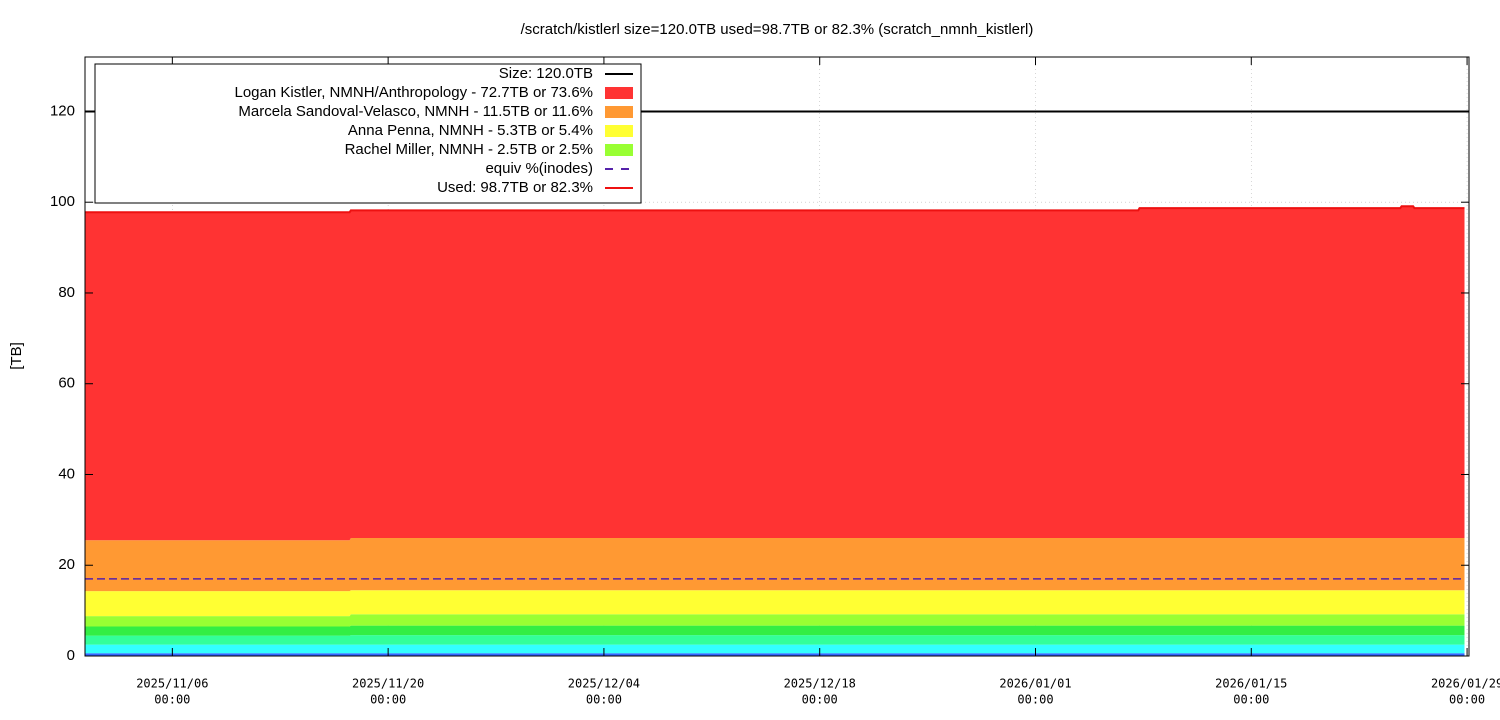 Image resolution: width=1500 pixels, height=720 pixels. Describe the element at coordinates (1465, 684) in the screenshot. I see `x-tick-label: 2026/01/29` at that location.